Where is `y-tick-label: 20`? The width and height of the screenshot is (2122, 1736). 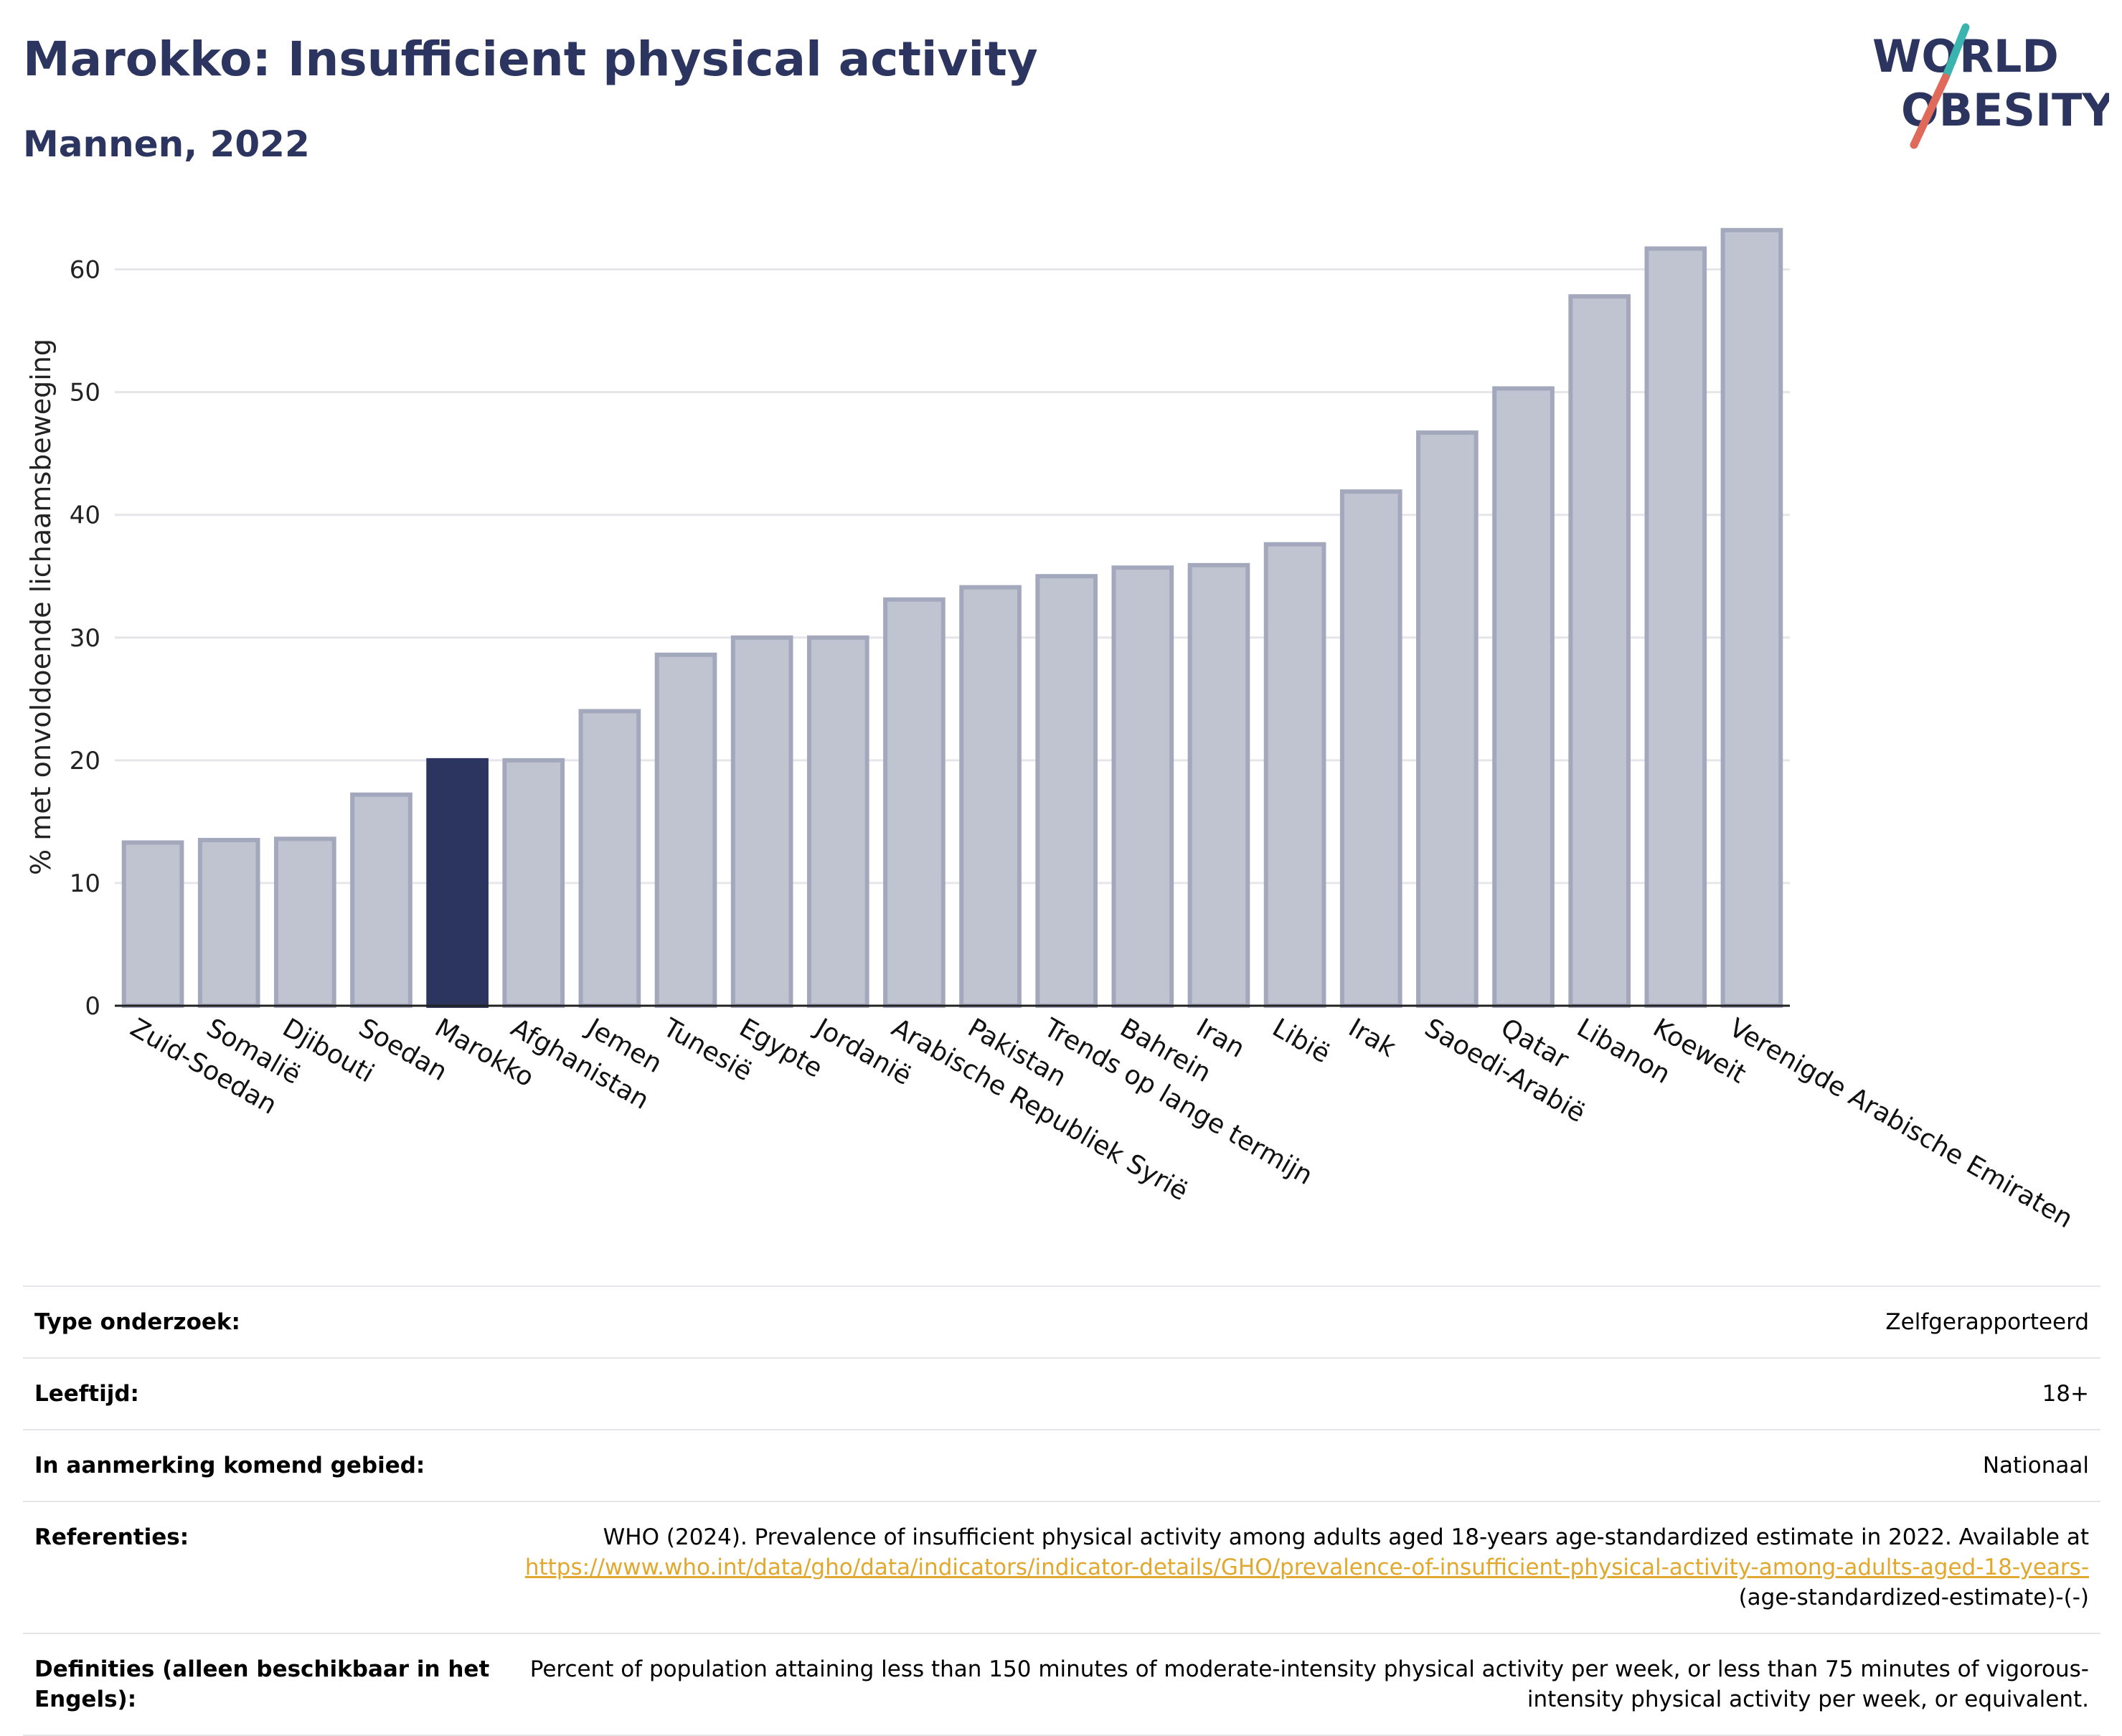
y-tick-label: 20 is located at coordinates (85, 761).